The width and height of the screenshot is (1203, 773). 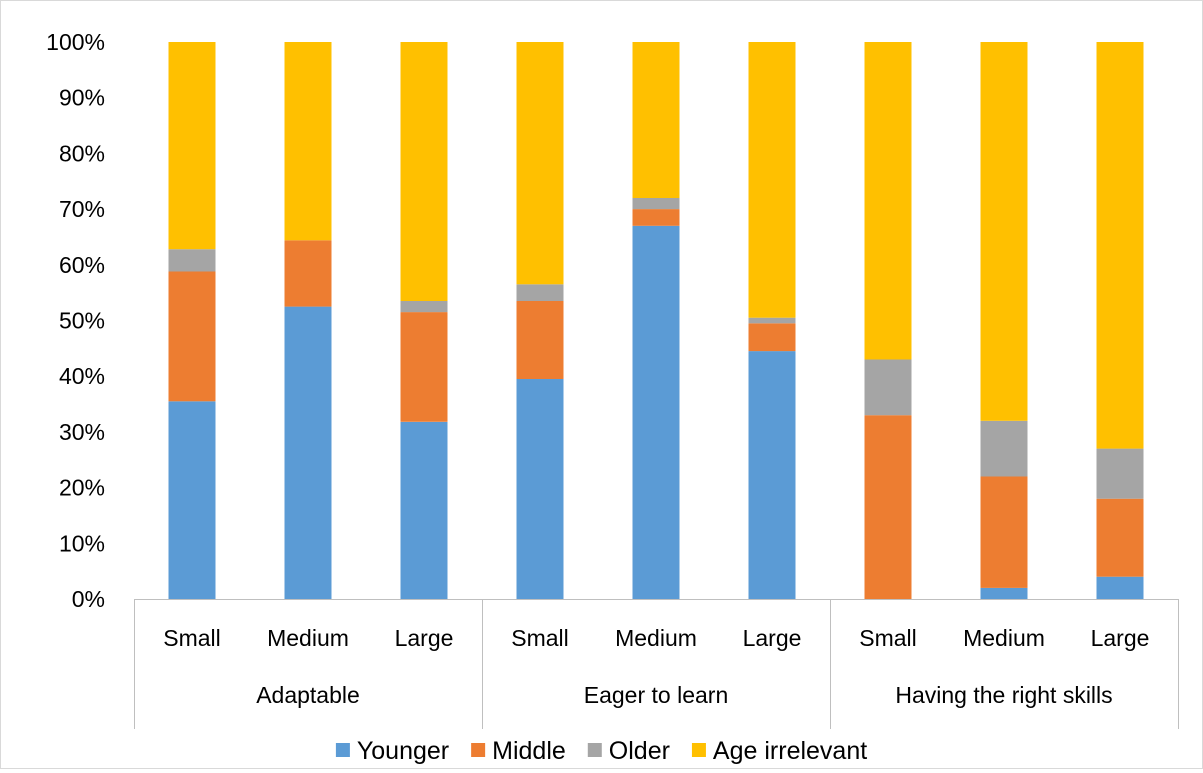 I want to click on legend-label: Younger, so click(x=403, y=751).